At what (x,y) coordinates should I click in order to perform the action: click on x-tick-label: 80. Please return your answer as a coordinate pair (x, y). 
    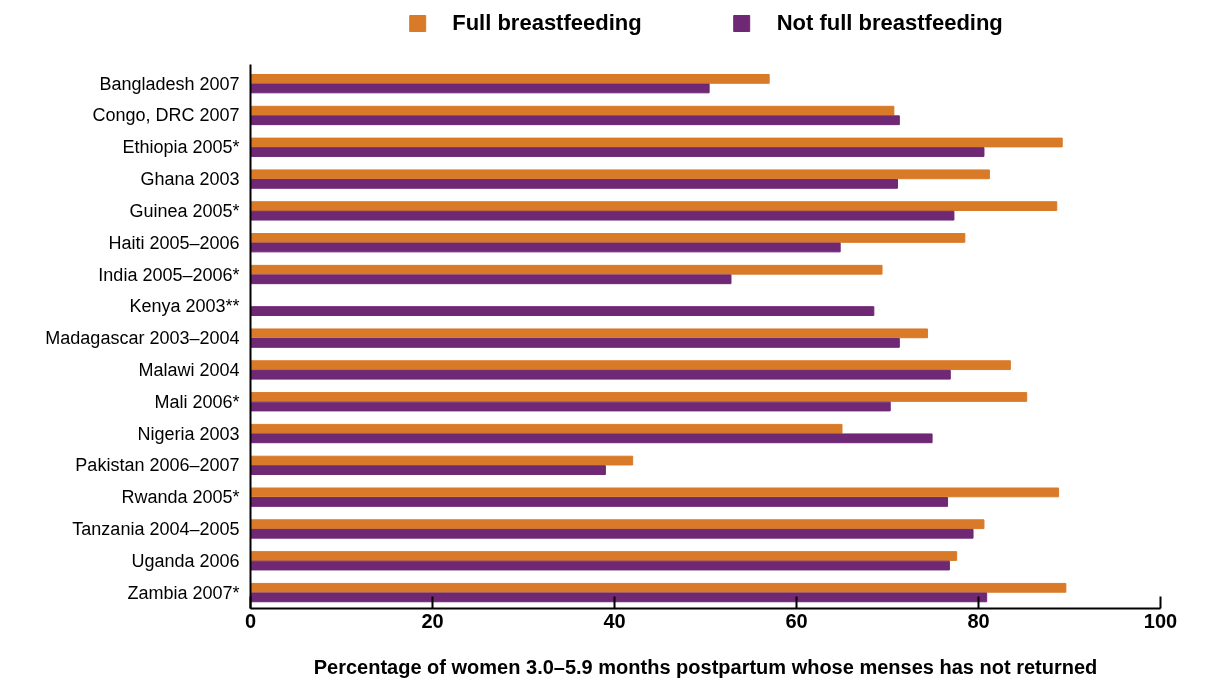
    Looking at the image, I should click on (978, 620).